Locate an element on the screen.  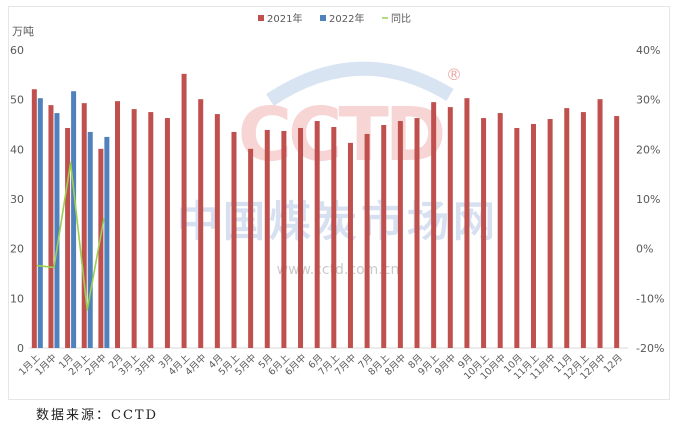
y2-tick-label: 0% is located at coordinates (644, 249).